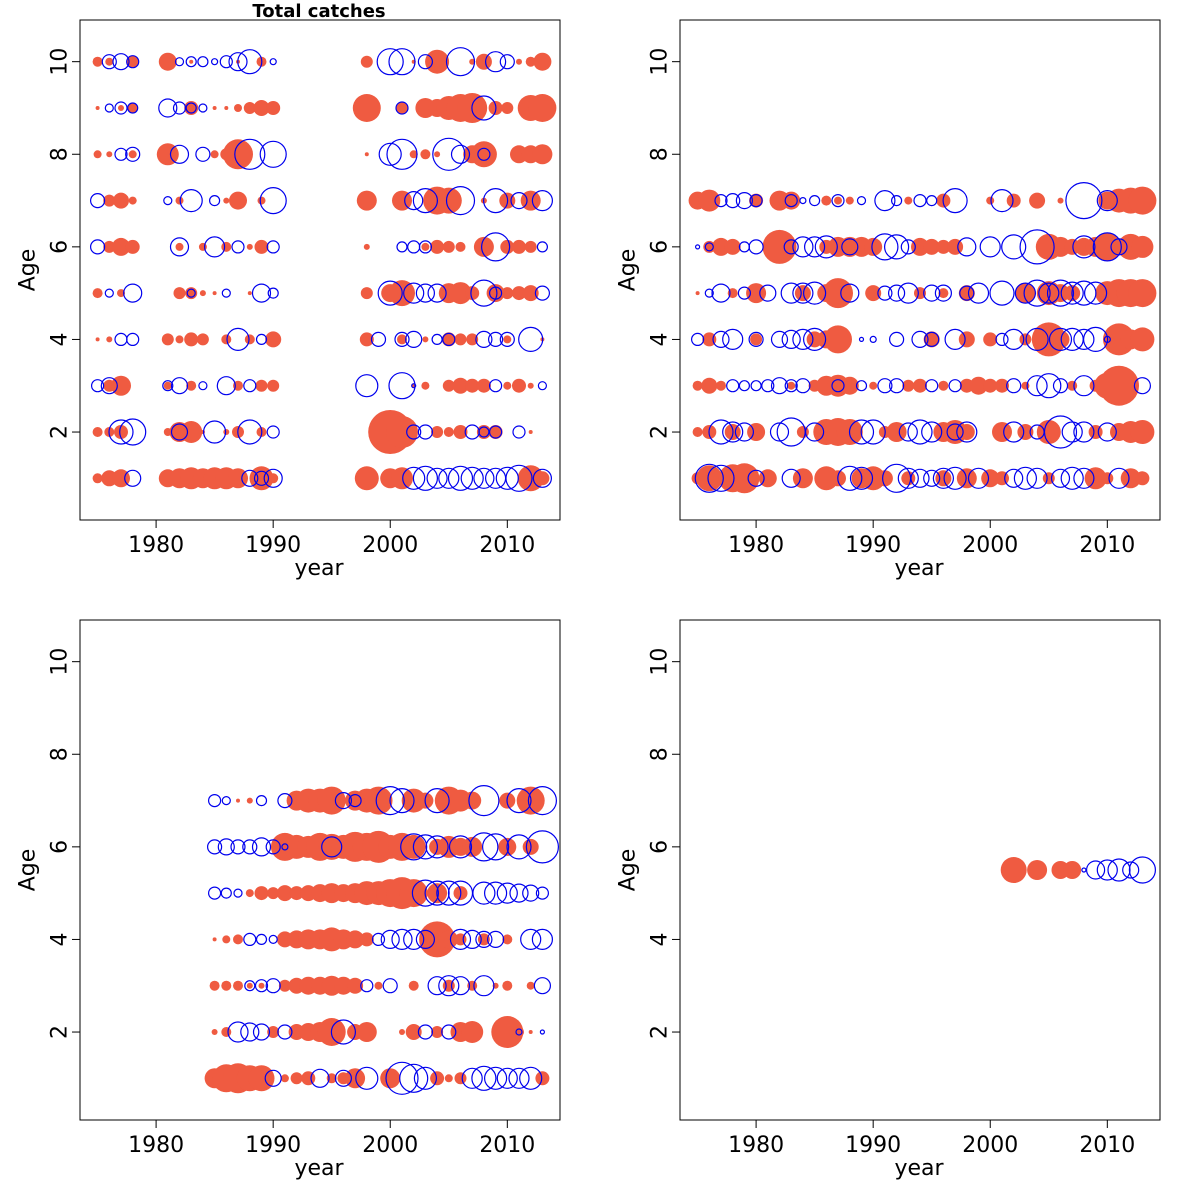 The height and width of the screenshot is (1200, 1200). Describe the element at coordinates (628, 270) in the screenshot. I see `y-axis-label: Age` at that location.